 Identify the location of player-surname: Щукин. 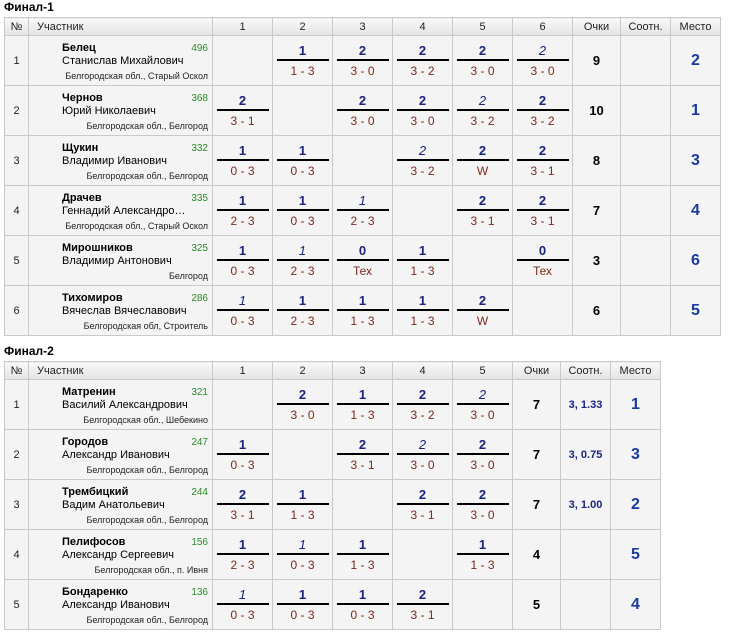
(80, 148).